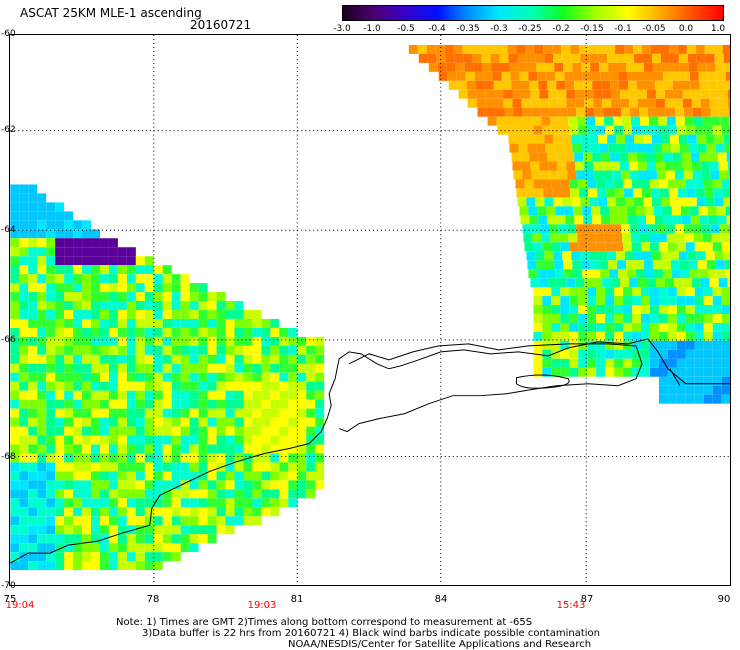  Describe the element at coordinates (372, 29) in the screenshot. I see `colorbar-label: -1.0` at that location.